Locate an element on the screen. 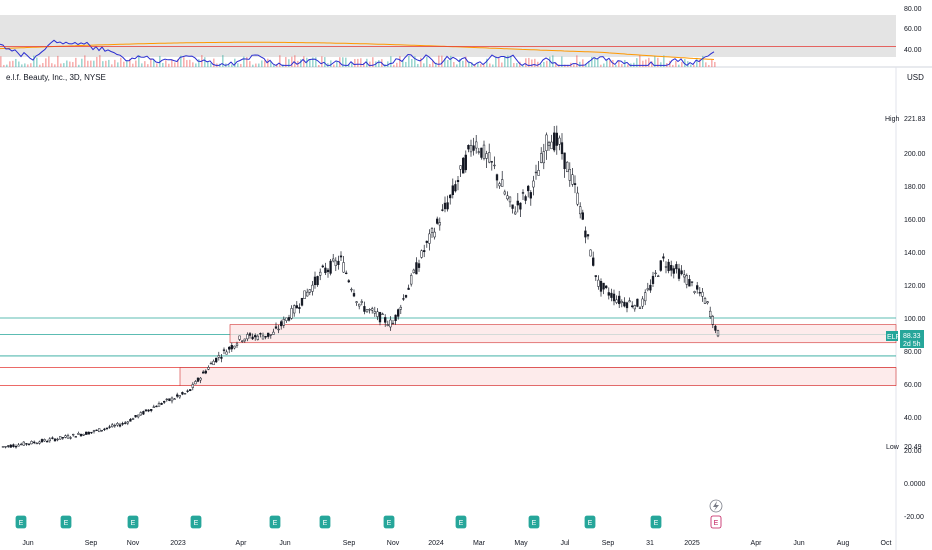 This screenshot has height=550, width=932. rsi-tick-label: 60.00 is located at coordinates (913, 29).